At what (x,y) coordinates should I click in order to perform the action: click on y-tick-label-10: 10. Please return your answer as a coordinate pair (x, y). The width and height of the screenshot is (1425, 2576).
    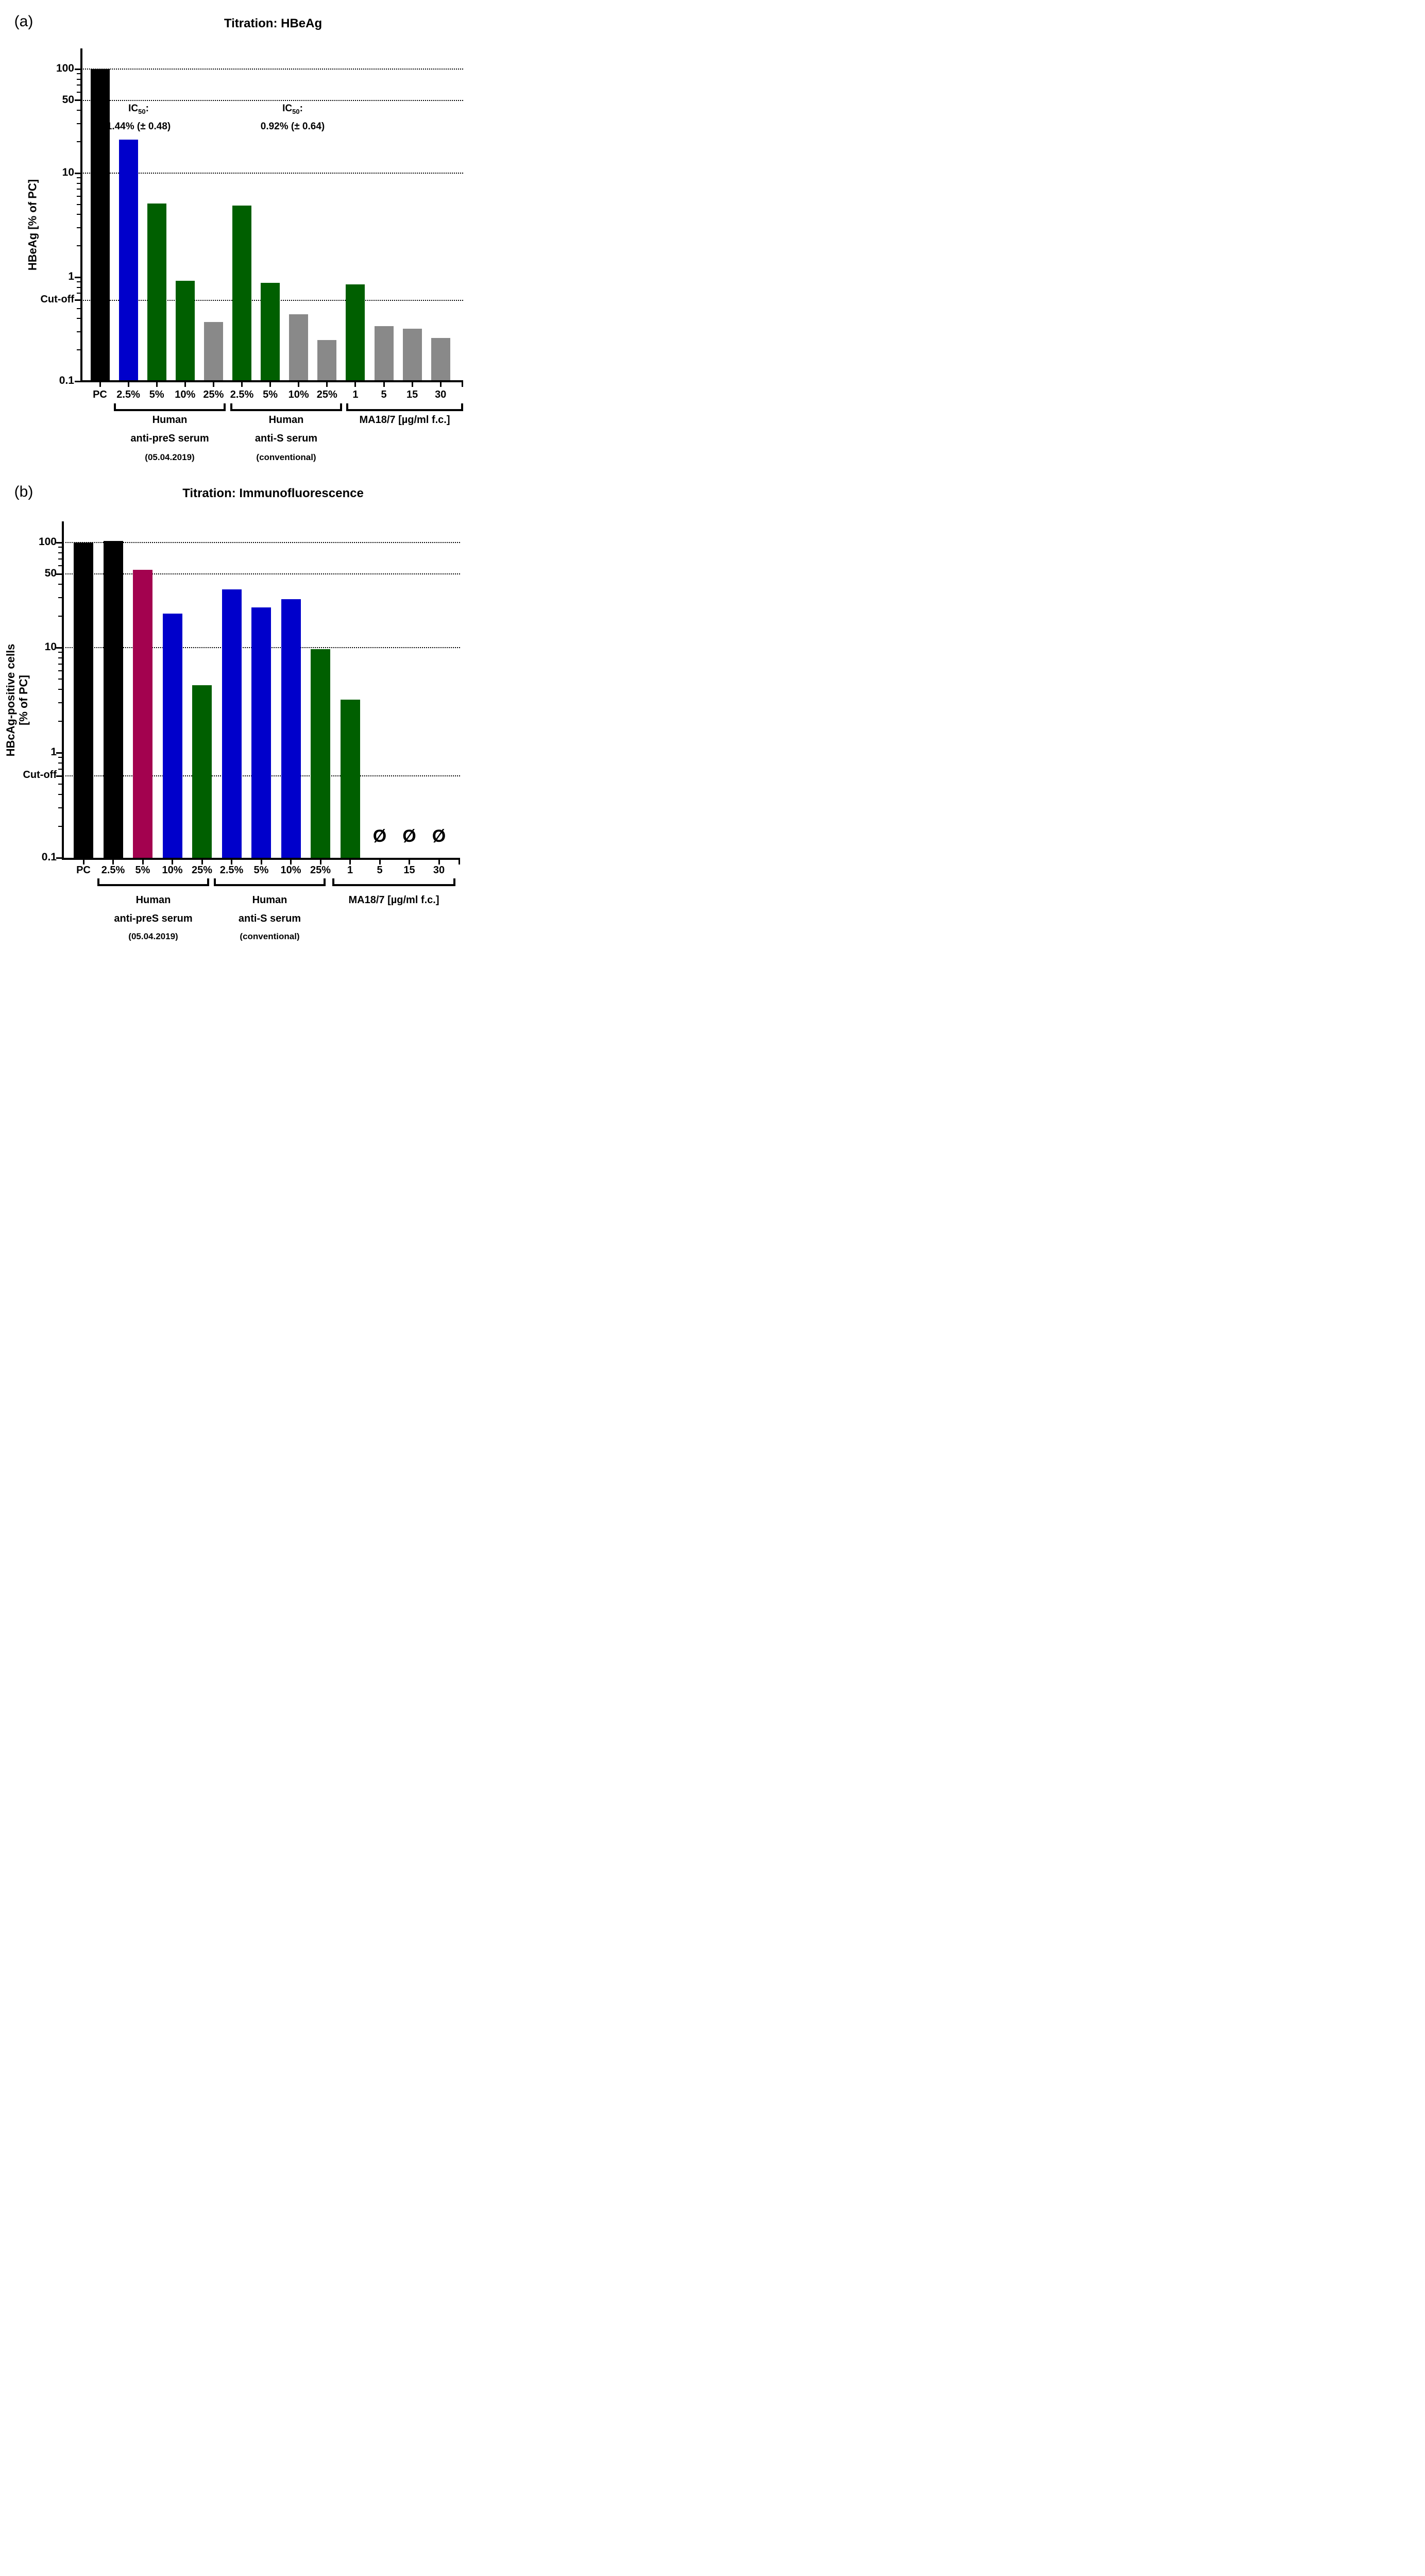
    Looking at the image, I should click on (50, 647).